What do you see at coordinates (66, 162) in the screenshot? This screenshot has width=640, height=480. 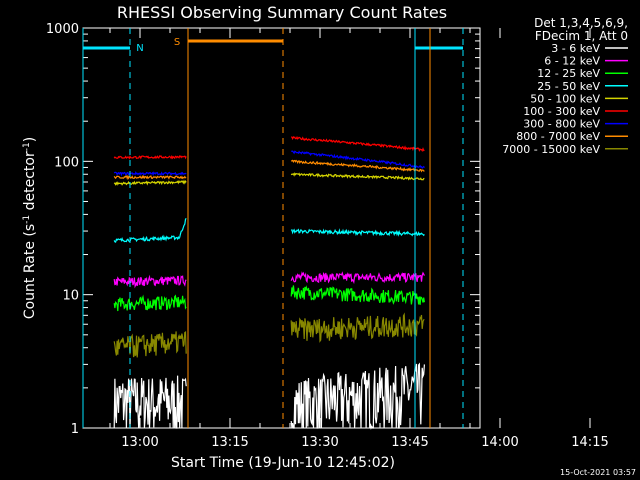 I see `y-tick-label: 100` at bounding box center [66, 162].